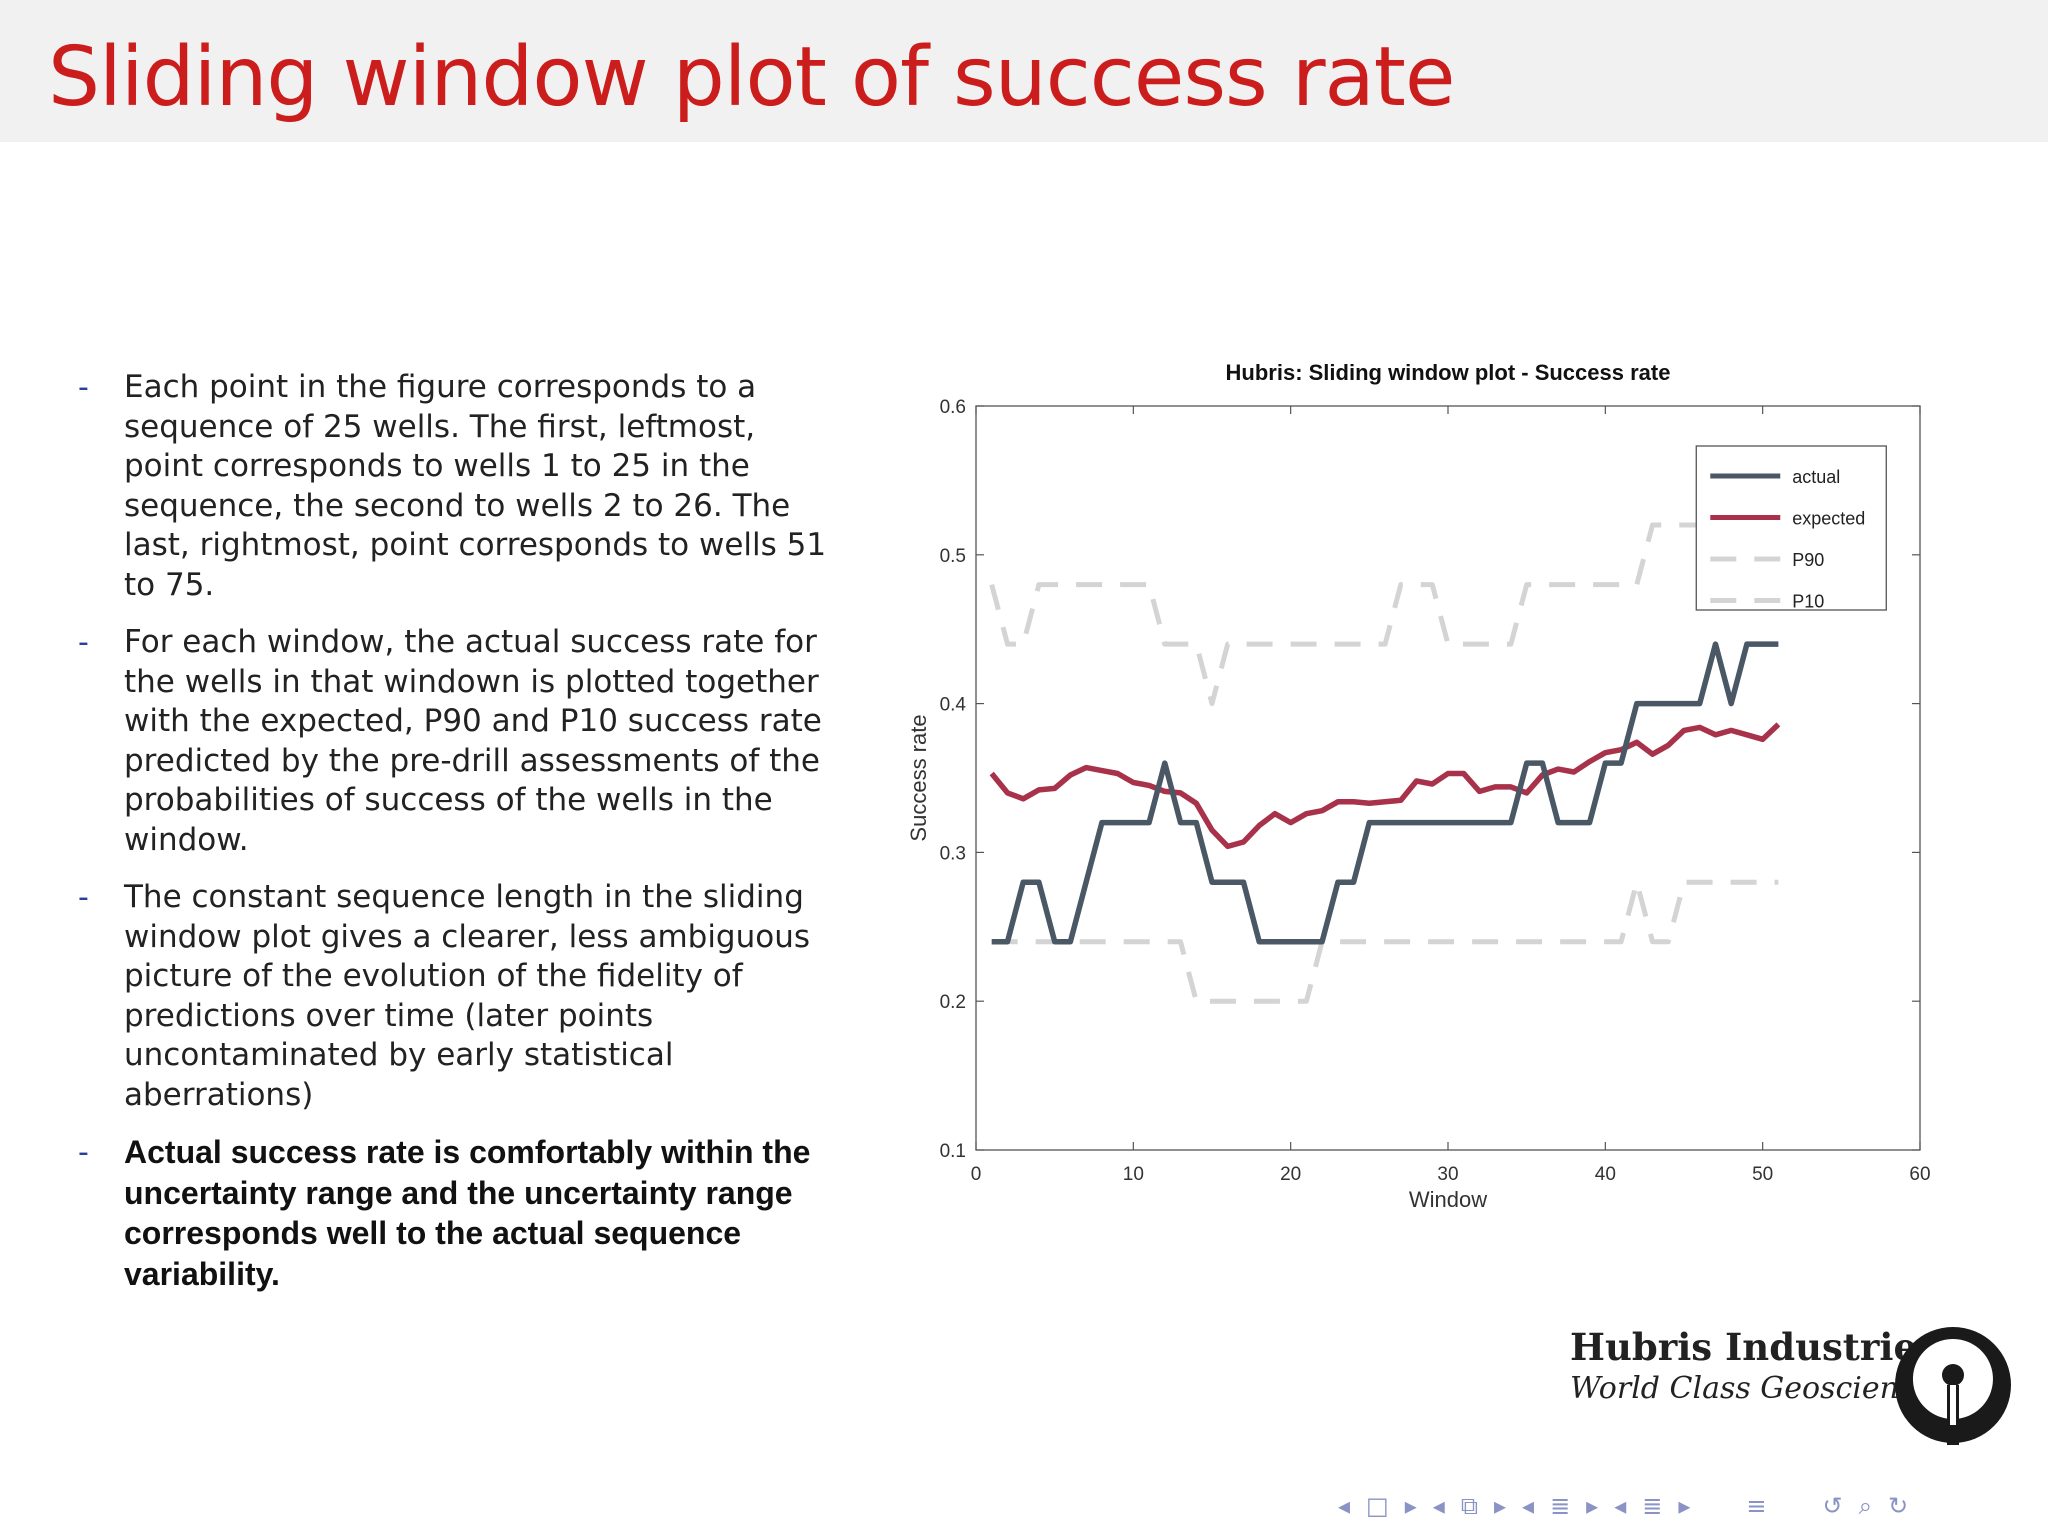  What do you see at coordinates (953, 705) in the screenshot?
I see `y-tick-label: 0.4` at bounding box center [953, 705].